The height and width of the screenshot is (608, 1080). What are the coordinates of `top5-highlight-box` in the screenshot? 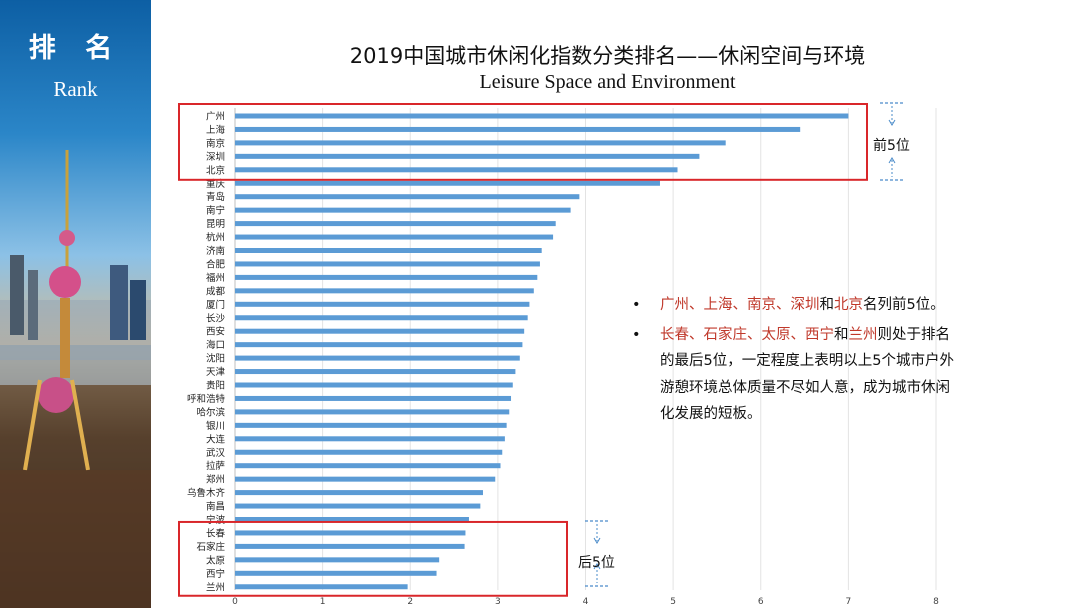 It's located at (523, 142).